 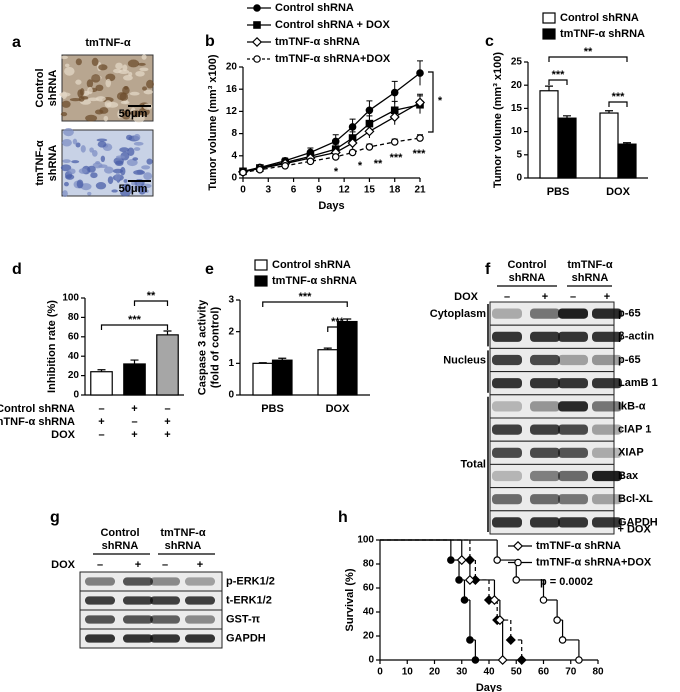 I want to click on y-axis-label: (fold of control), so click(x=215, y=348).